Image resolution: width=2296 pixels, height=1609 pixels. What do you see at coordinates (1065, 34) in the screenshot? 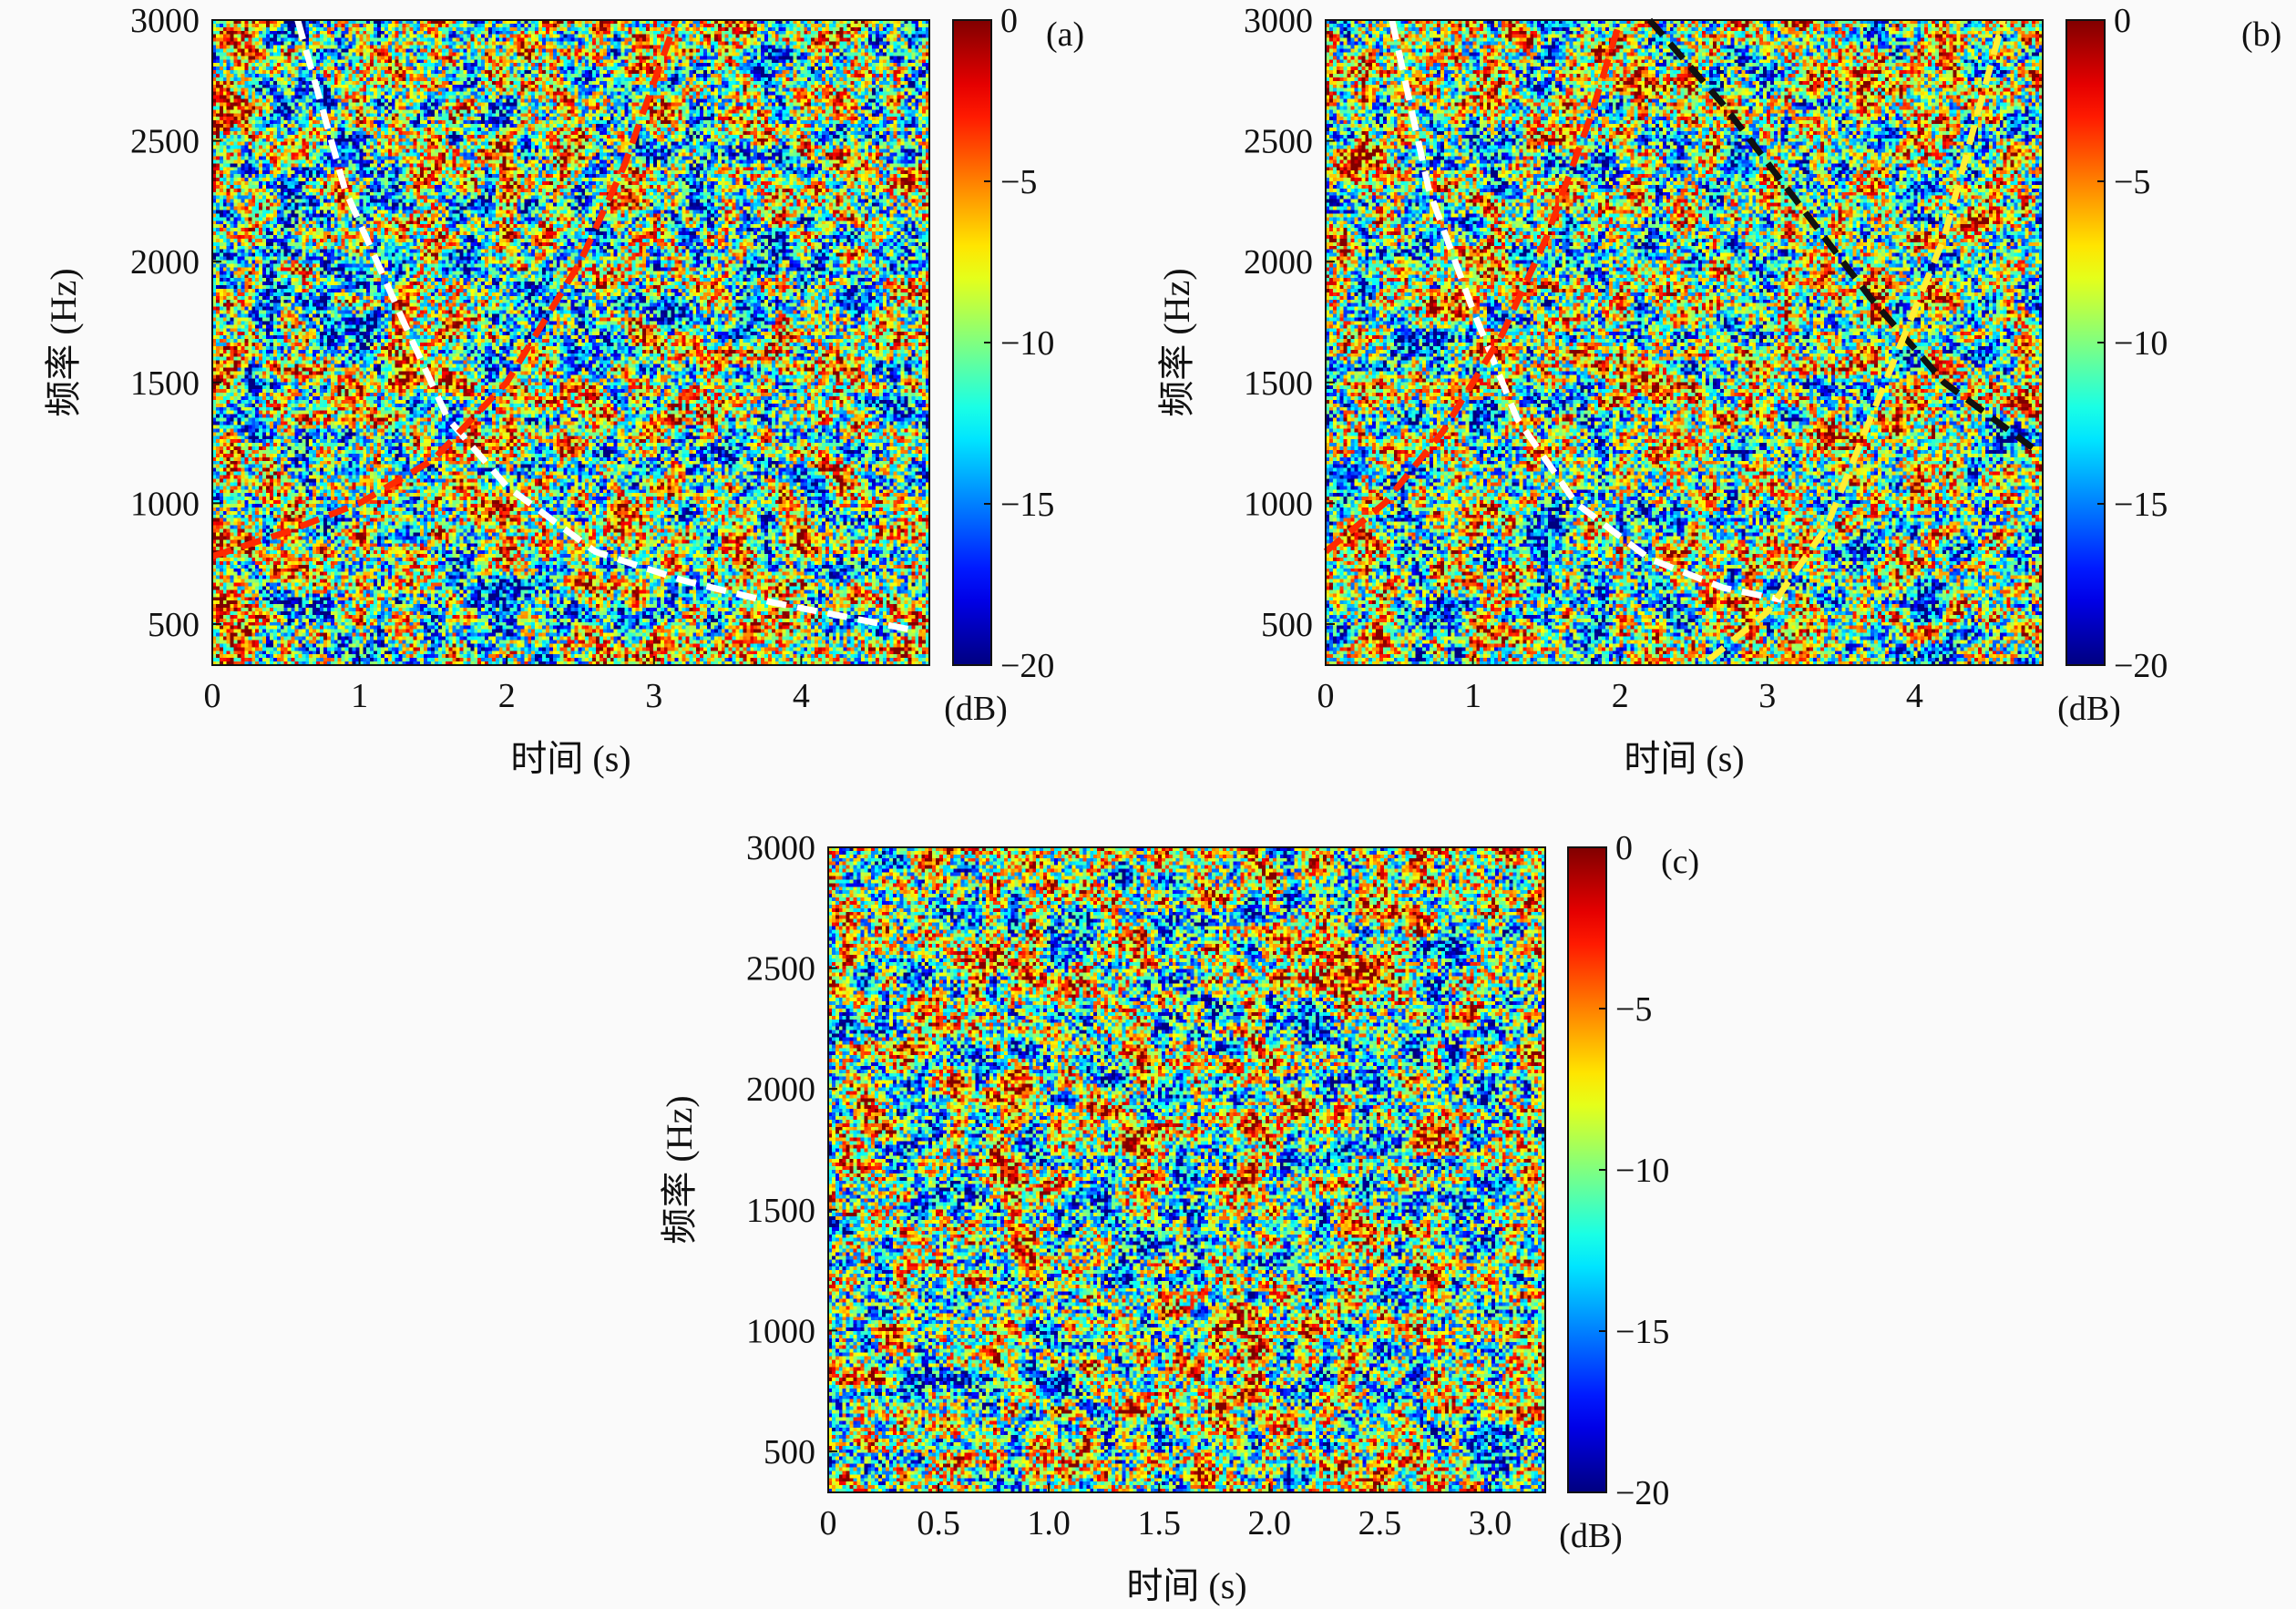
I see `panel-label: (a)` at bounding box center [1065, 34].